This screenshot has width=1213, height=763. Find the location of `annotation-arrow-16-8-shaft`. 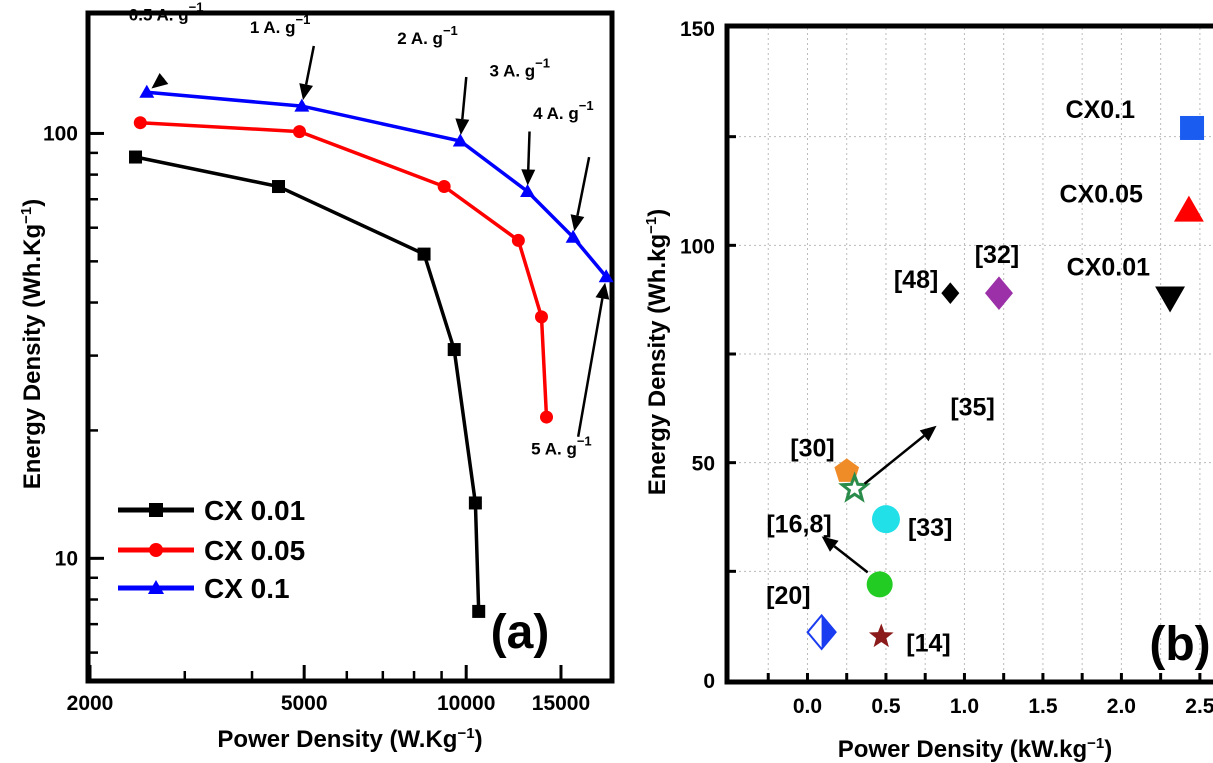

annotation-arrow-16-8-shaft is located at coordinates (851, 559).